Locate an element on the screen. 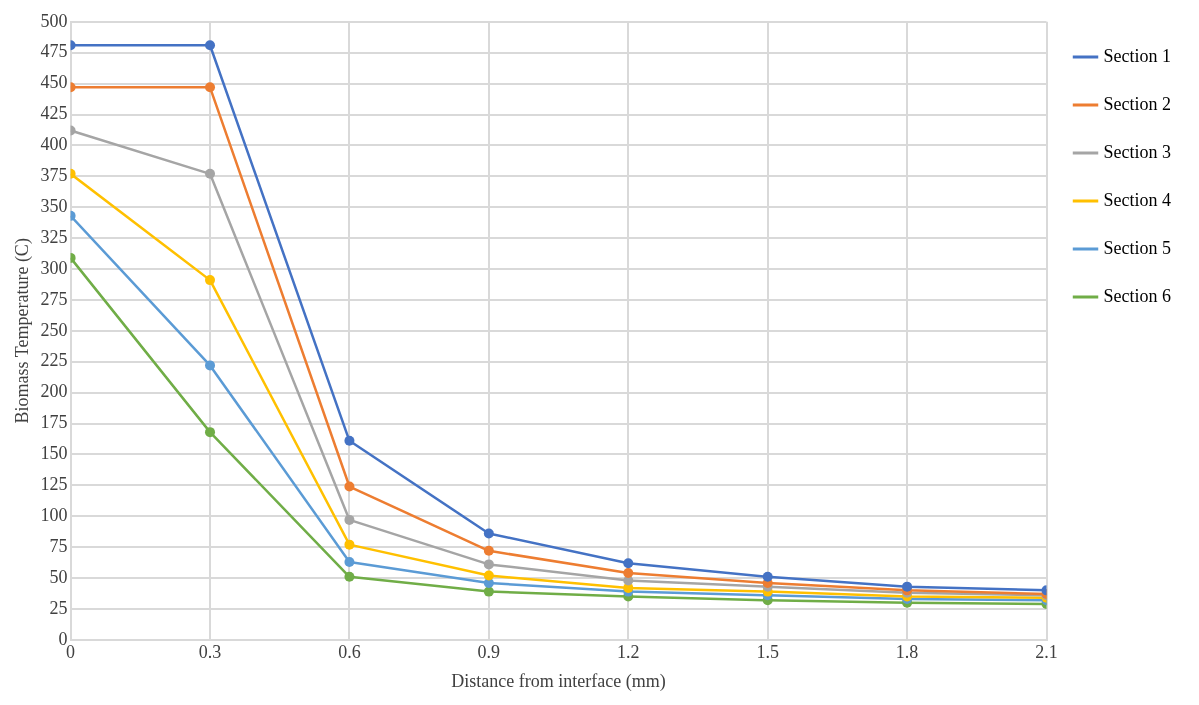 This screenshot has height=705, width=1199. y-tick-label: 125 is located at coordinates (54, 484).